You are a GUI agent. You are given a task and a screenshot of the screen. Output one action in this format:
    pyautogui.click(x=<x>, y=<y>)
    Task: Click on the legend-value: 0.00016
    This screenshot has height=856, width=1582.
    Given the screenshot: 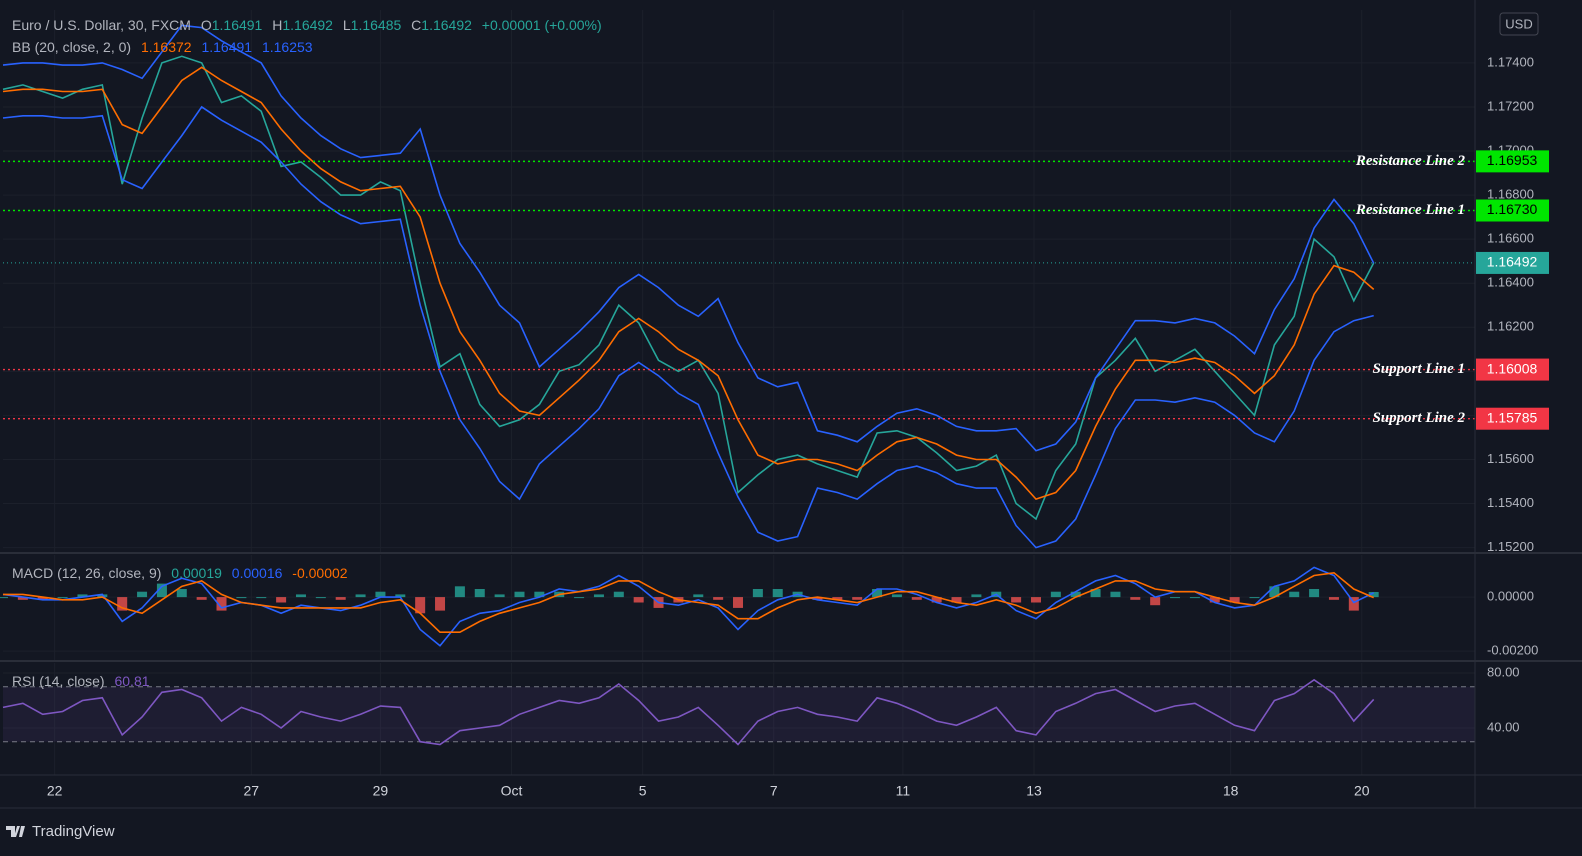 What is the action you would take?
    pyautogui.click(x=257, y=573)
    